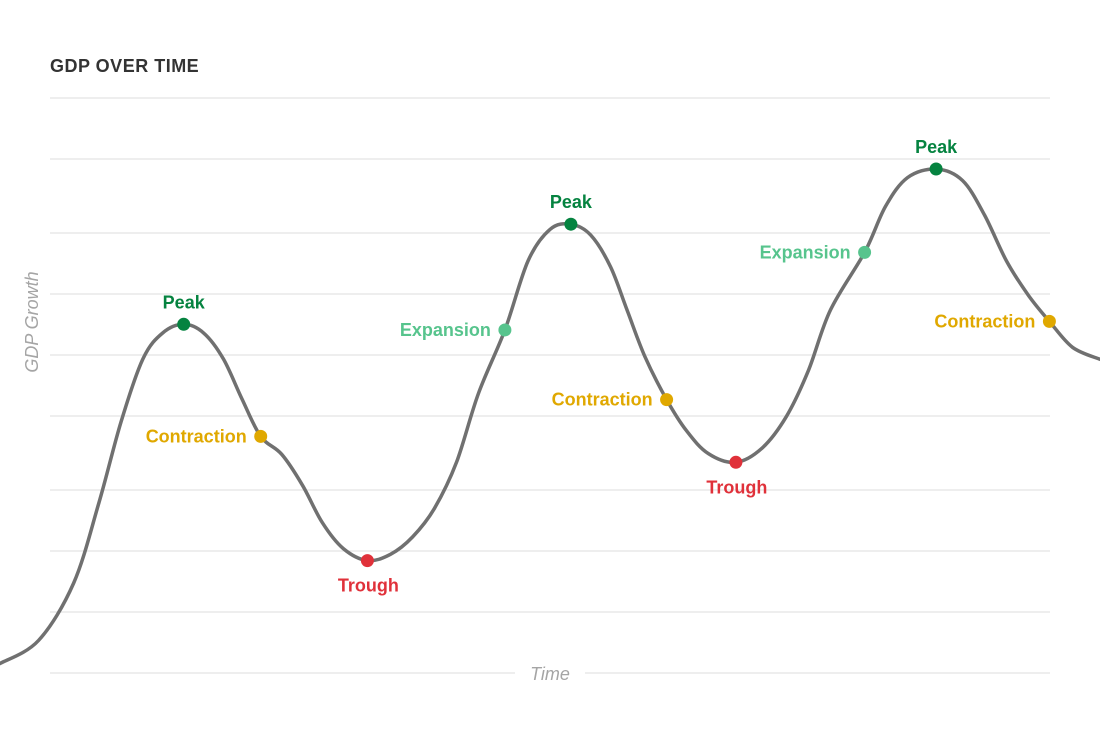  Describe the element at coordinates (125, 66) in the screenshot. I see `chart-title: GDP OVER TIME` at that location.